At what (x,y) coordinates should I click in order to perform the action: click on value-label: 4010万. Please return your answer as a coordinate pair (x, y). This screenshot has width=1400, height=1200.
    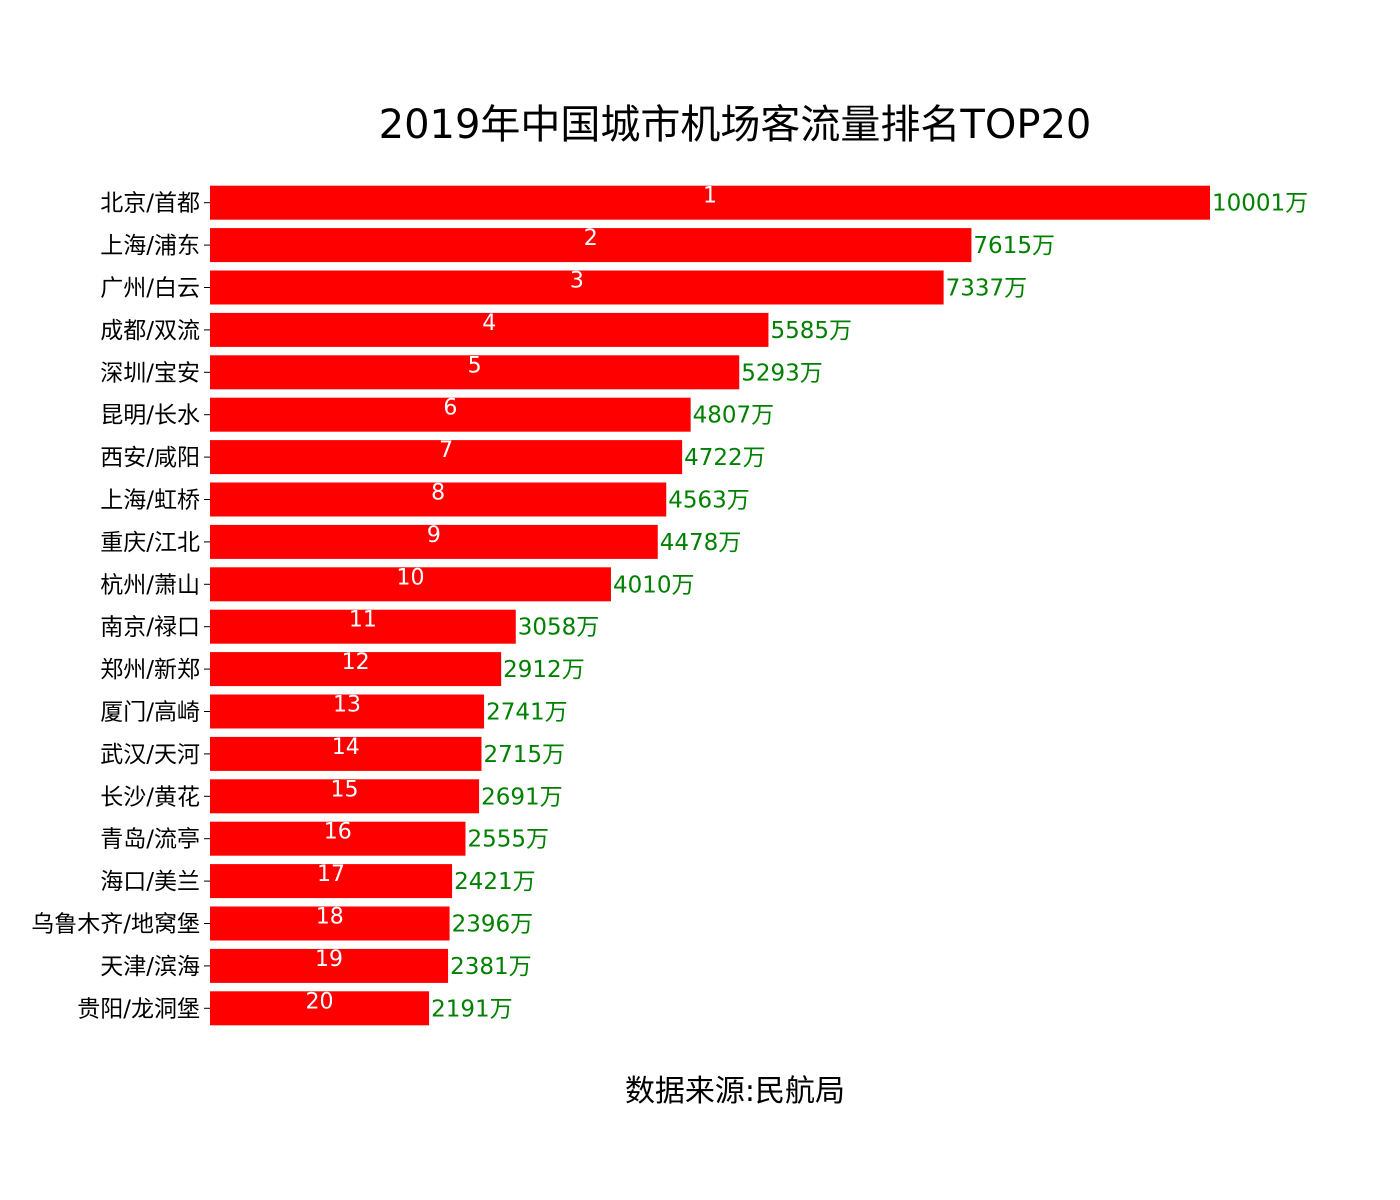
    Looking at the image, I should click on (654, 585).